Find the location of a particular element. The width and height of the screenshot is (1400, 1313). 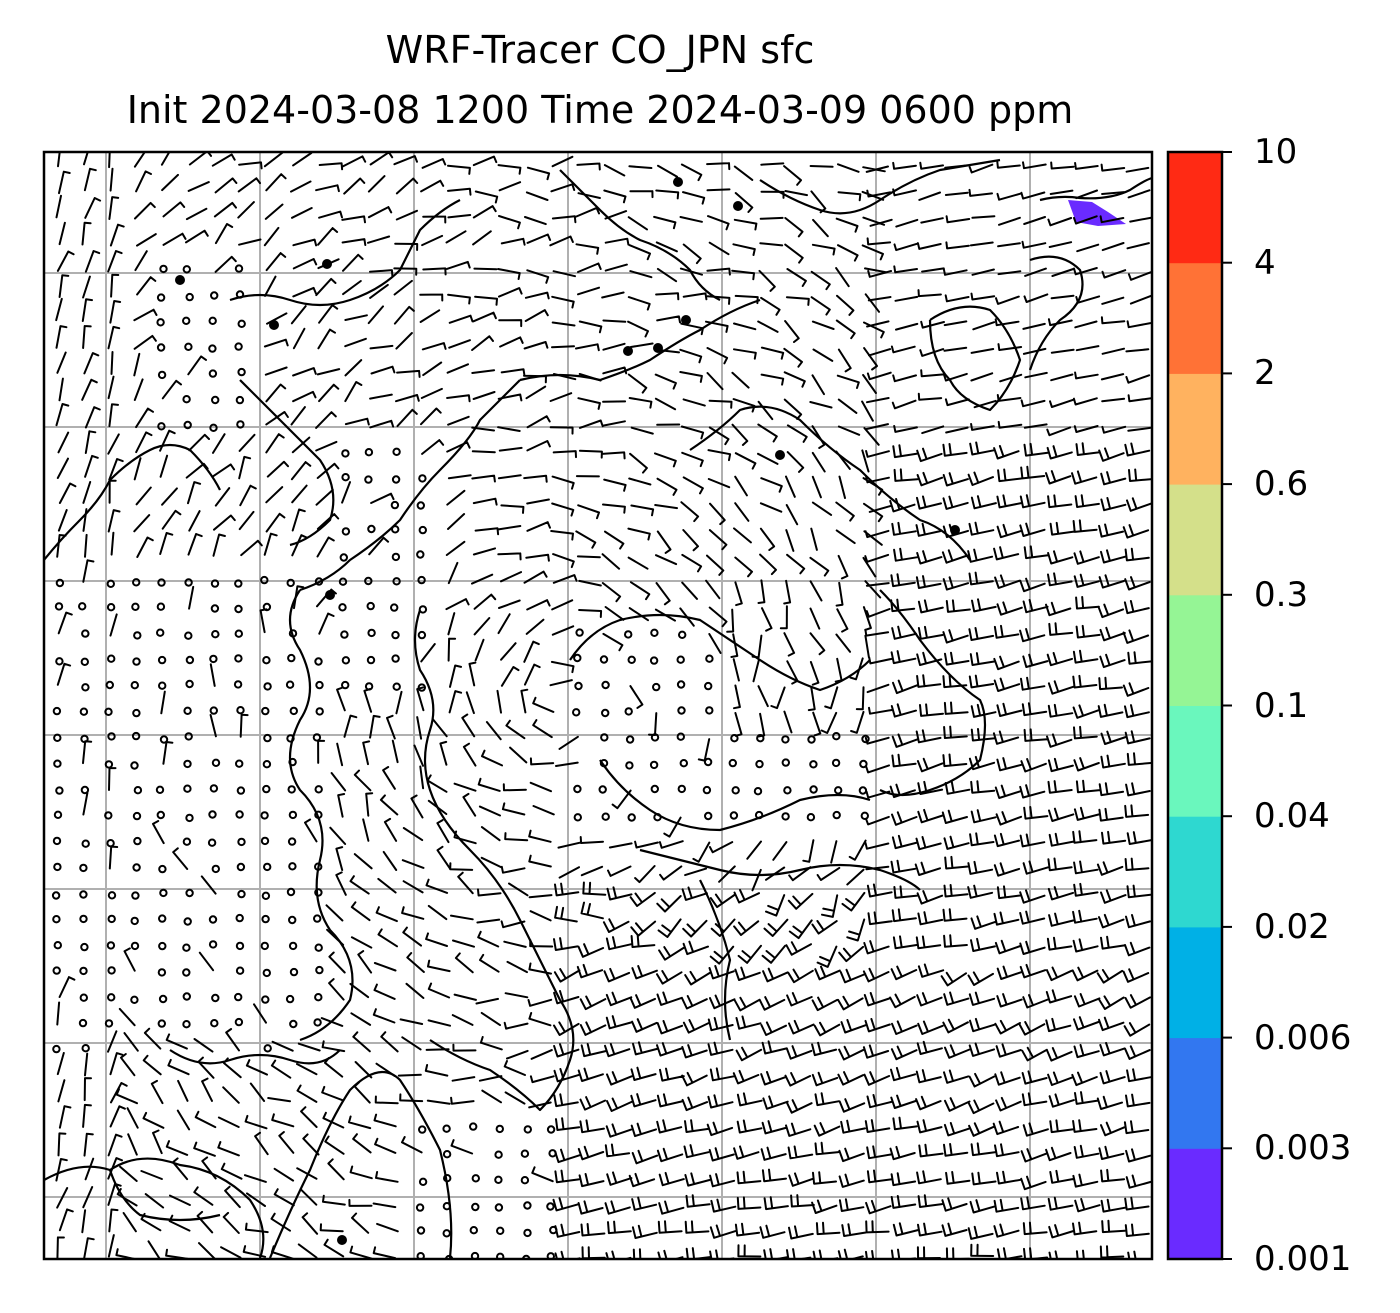

colorbar-tick-label: 0.003 is located at coordinates (1303, 1148).